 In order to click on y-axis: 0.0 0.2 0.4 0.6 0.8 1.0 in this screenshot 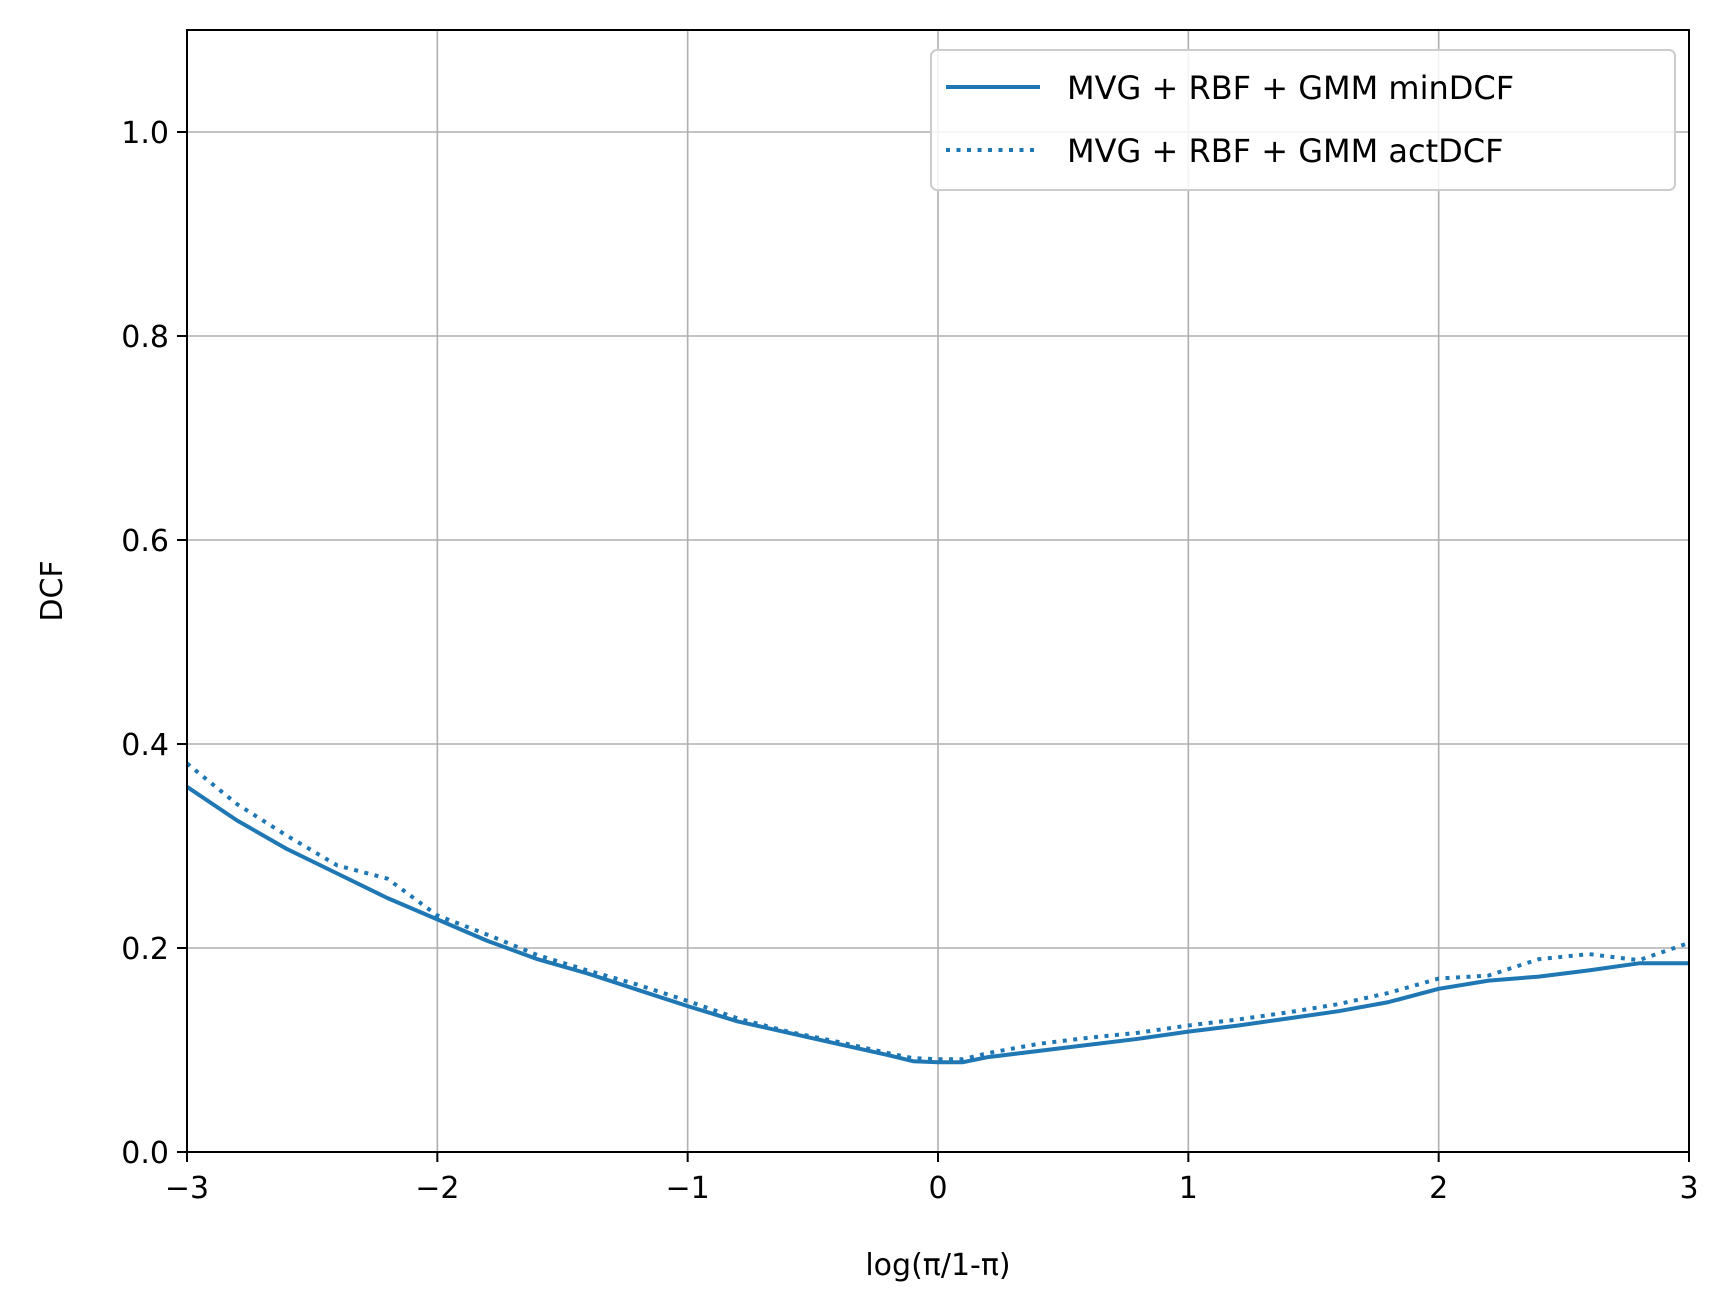, I will do `click(154, 643)`.